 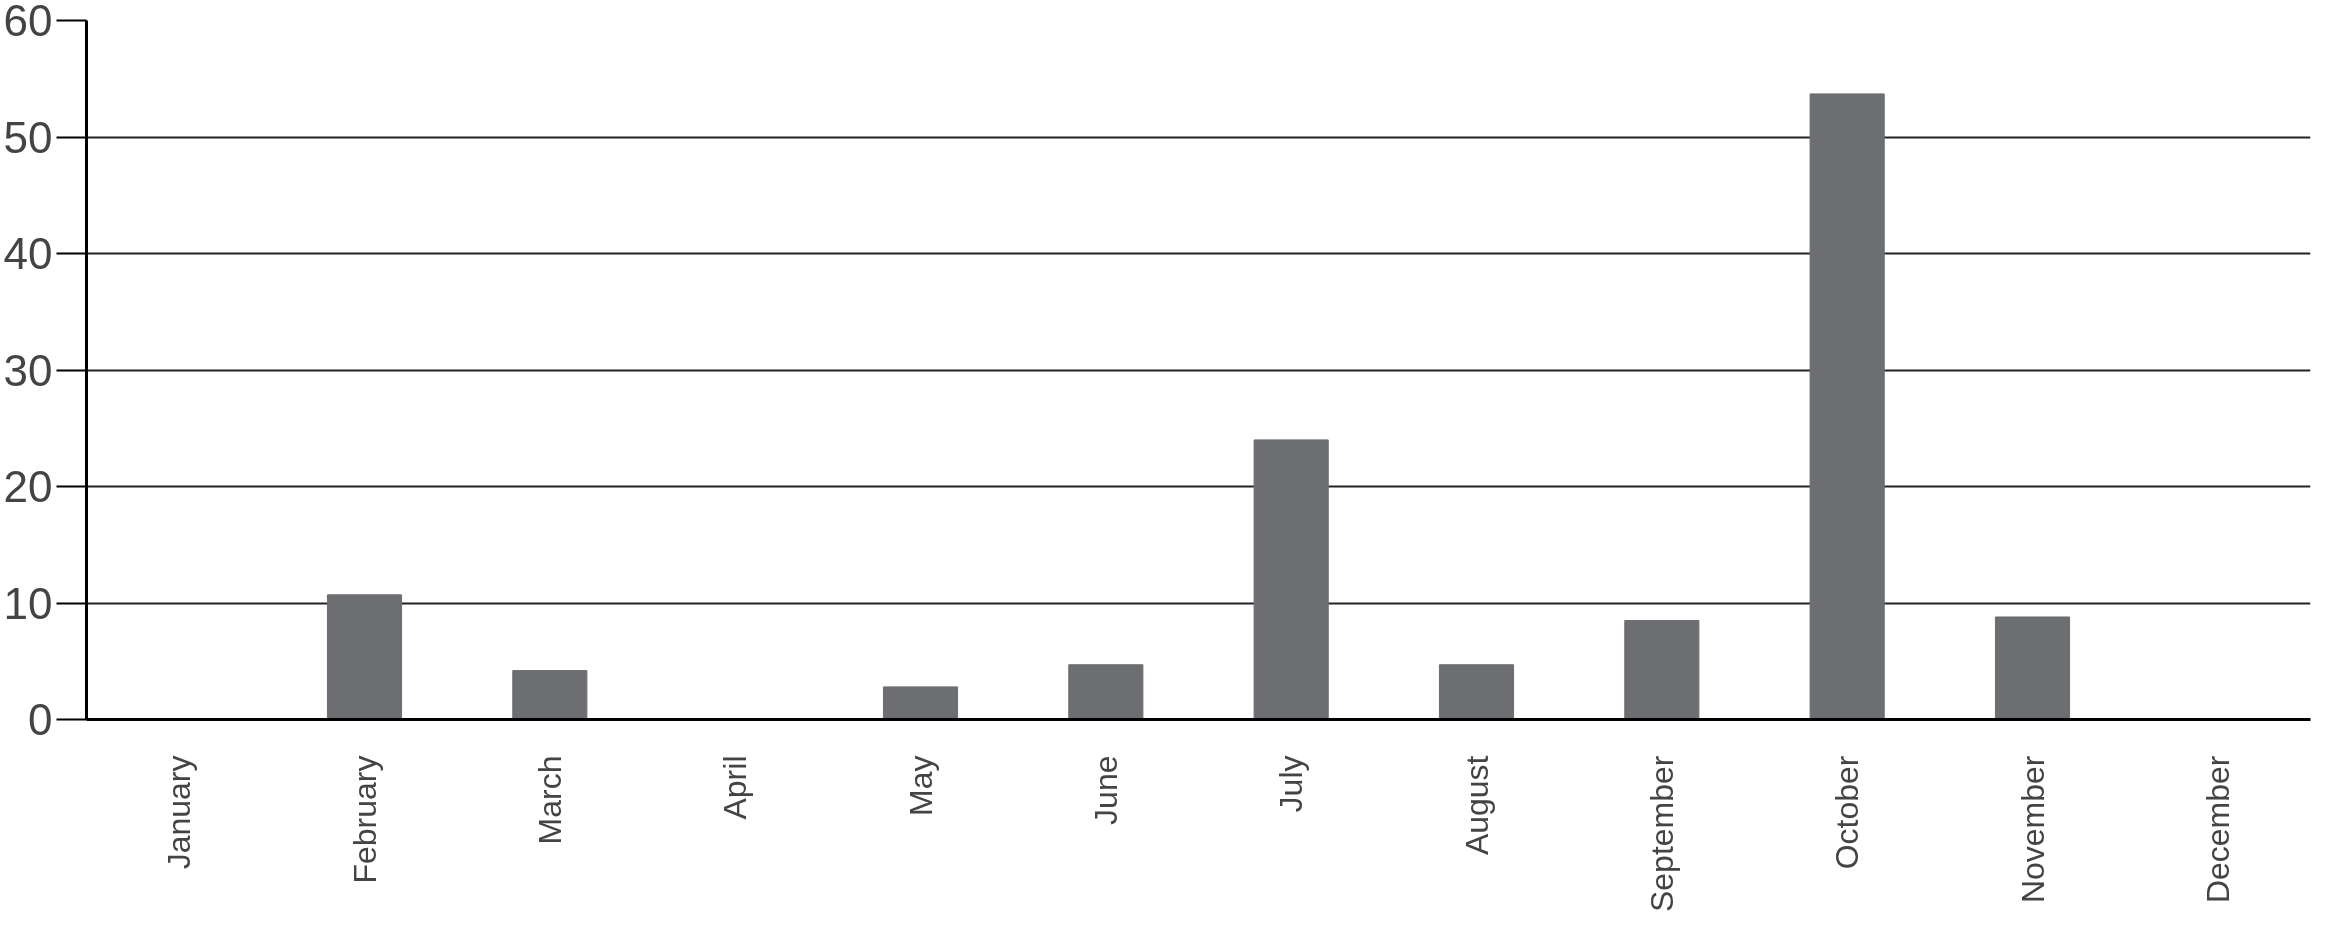 I want to click on x-tick-label: October, so click(x=1847, y=812).